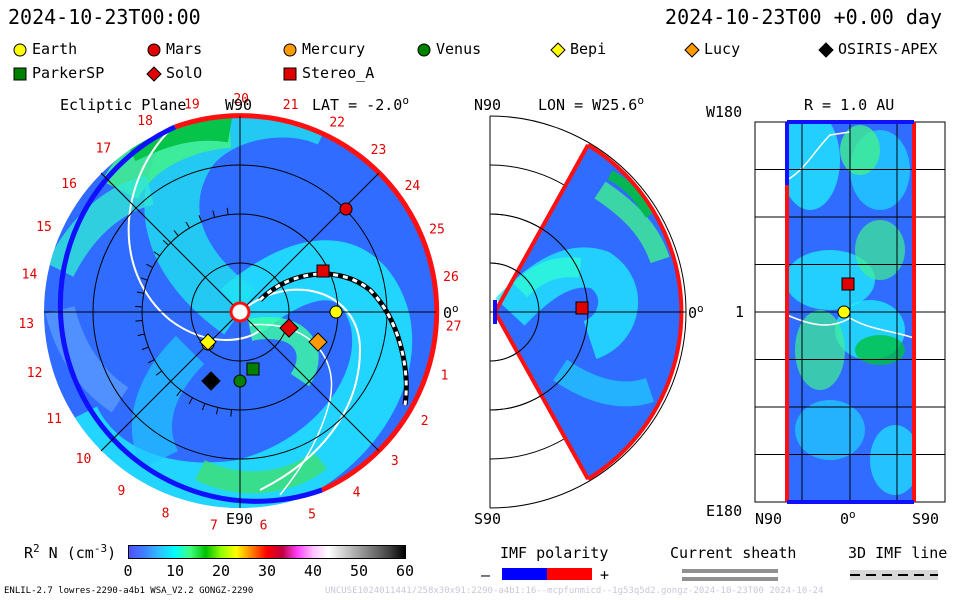 This screenshot has height=600, width=960. What do you see at coordinates (582, 308) in the screenshot?
I see `meridional-stereo-a-marker` at bounding box center [582, 308].